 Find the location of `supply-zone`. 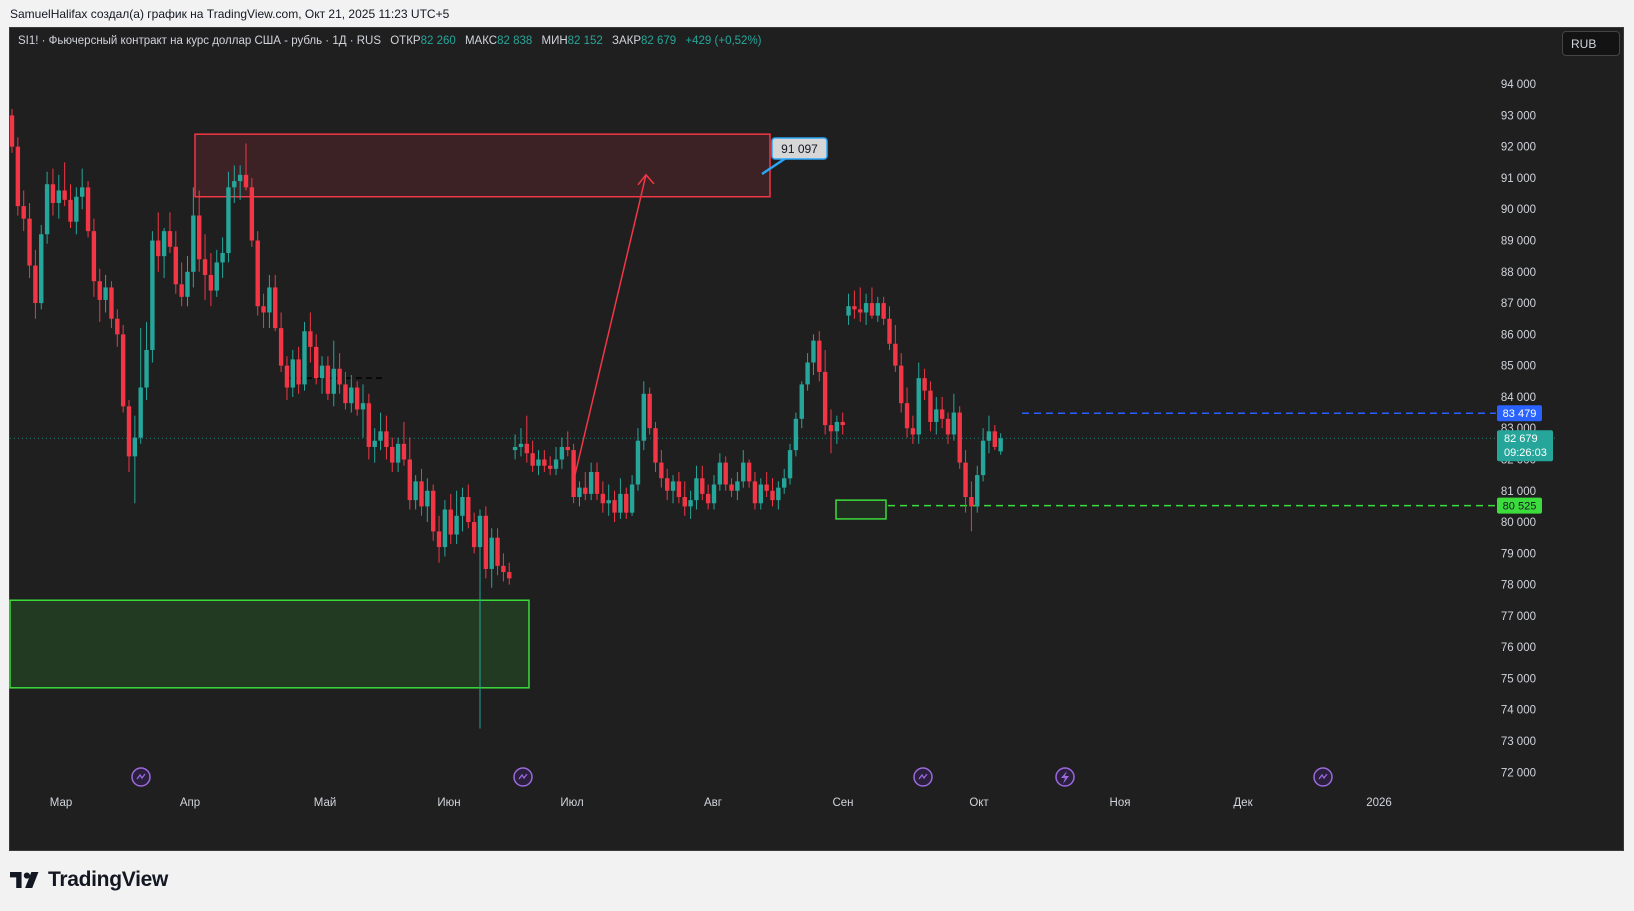

supply-zone is located at coordinates (482, 165).